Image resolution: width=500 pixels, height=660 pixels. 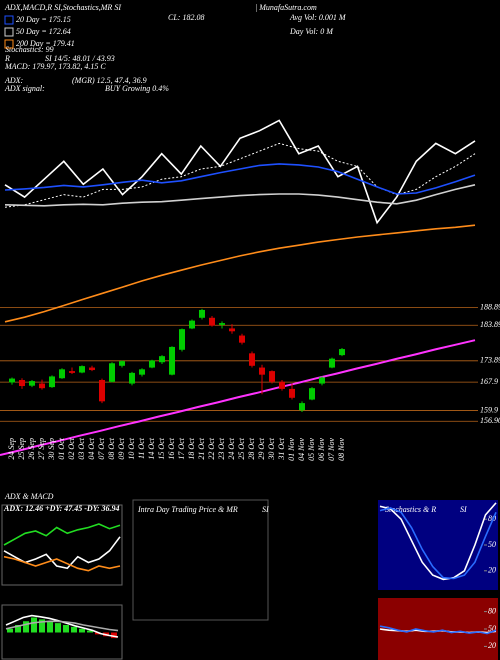 What do you see at coordinates (331, 449) in the screenshot?
I see `x-tick-label: 07 Nov` at bounding box center [331, 449].